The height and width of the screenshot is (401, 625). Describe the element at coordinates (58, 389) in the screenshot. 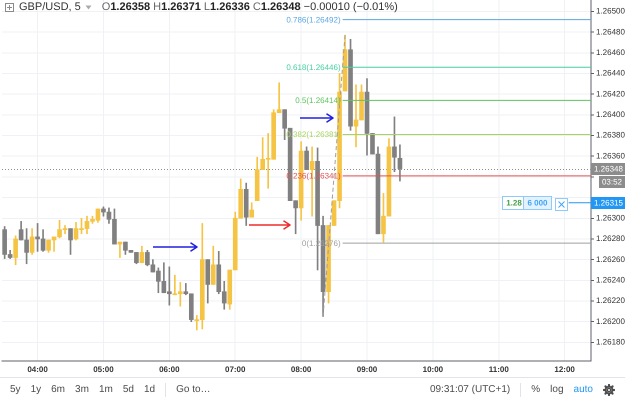

I see `text: 6m` at that location.